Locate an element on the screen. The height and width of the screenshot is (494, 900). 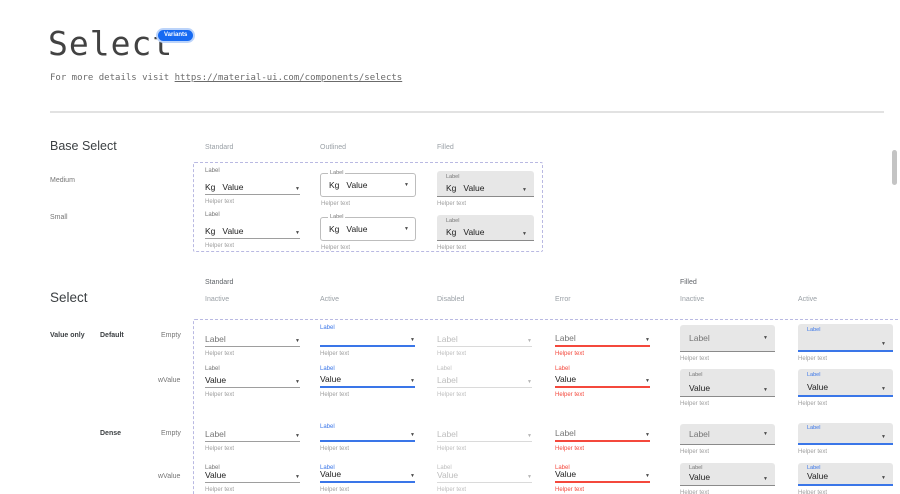
state-standard-error: Error is located at coordinates (563, 299).